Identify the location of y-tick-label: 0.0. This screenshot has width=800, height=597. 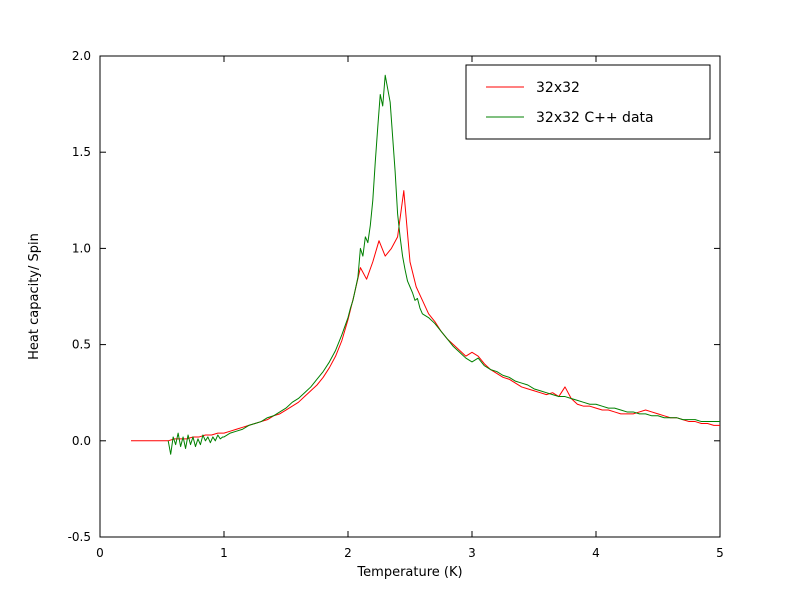
(81, 441).